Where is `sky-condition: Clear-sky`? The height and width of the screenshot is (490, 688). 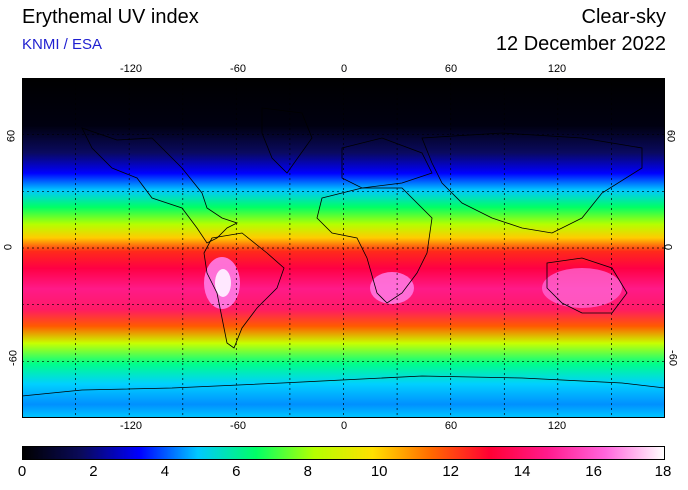
sky-condition: Clear-sky is located at coordinates (623, 17).